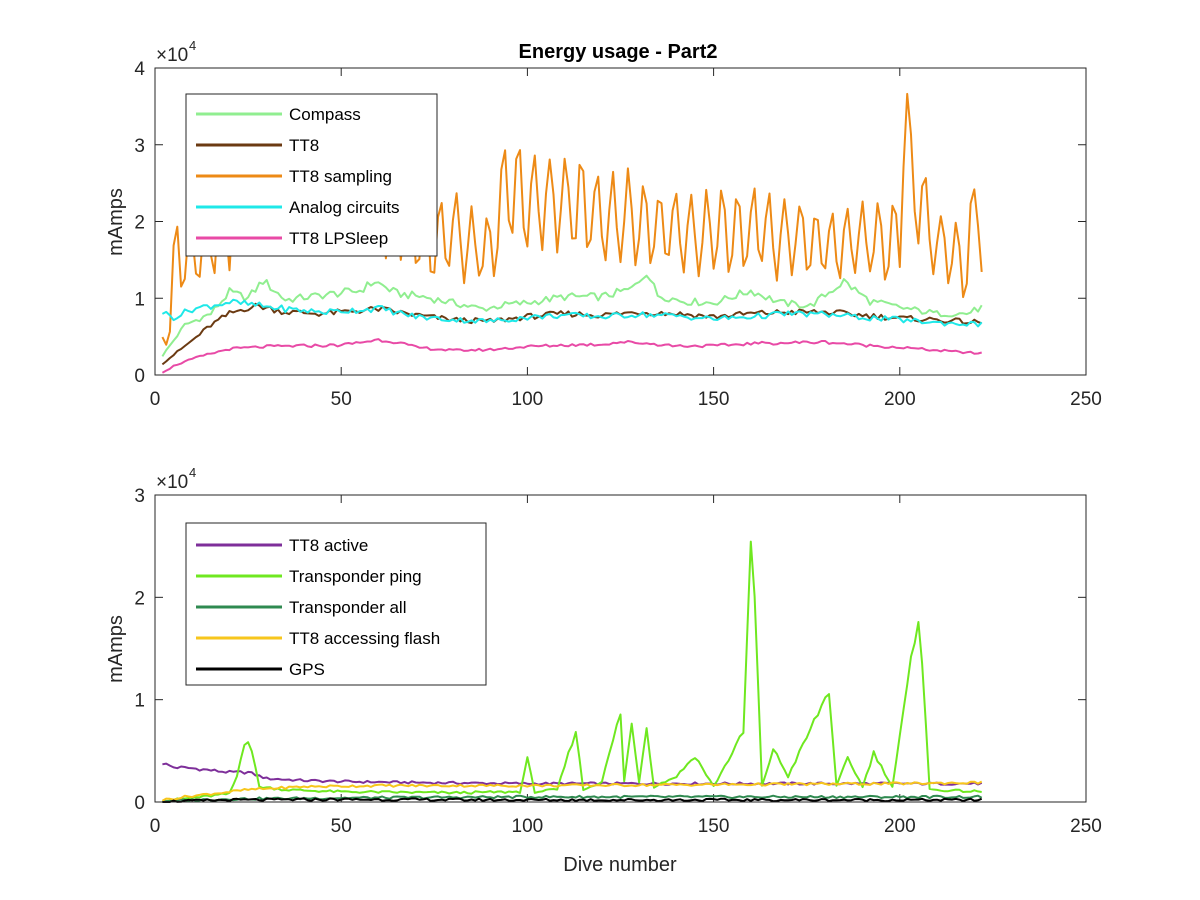  What do you see at coordinates (572, 800) in the screenshot?
I see `series-line-gps` at bounding box center [572, 800].